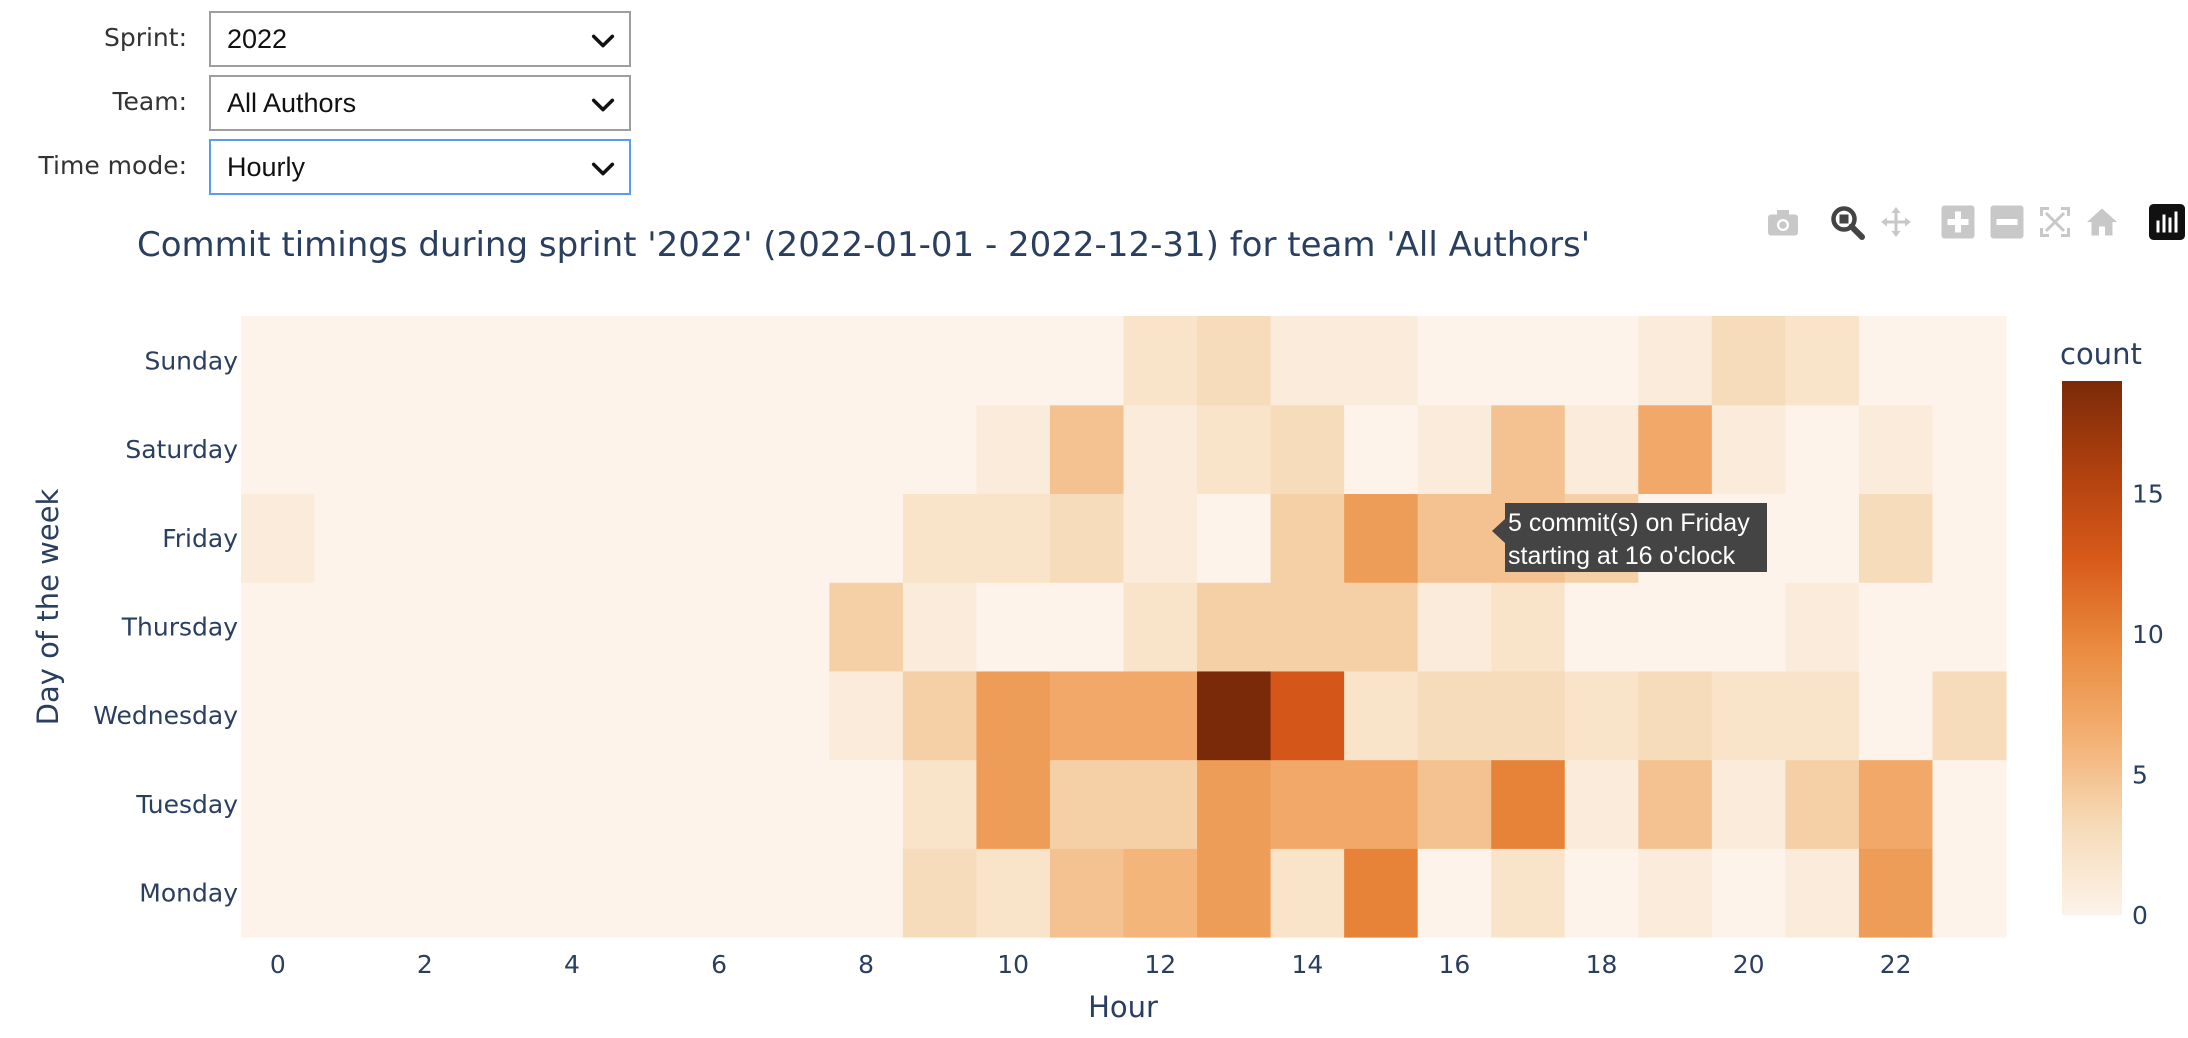 Image resolution: width=2188 pixels, height=1038 pixels. What do you see at coordinates (420, 103) in the screenshot?
I see `team-select: All Authors` at bounding box center [420, 103].